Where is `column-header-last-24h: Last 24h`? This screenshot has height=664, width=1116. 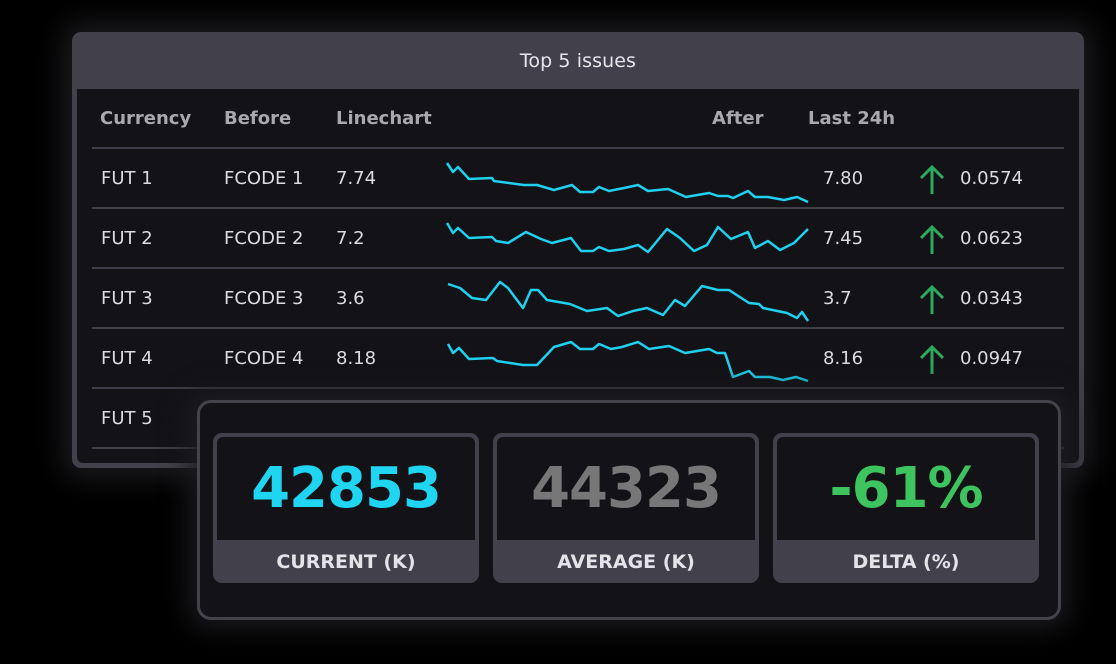
column-header-last-24h: Last 24h is located at coordinates (852, 118).